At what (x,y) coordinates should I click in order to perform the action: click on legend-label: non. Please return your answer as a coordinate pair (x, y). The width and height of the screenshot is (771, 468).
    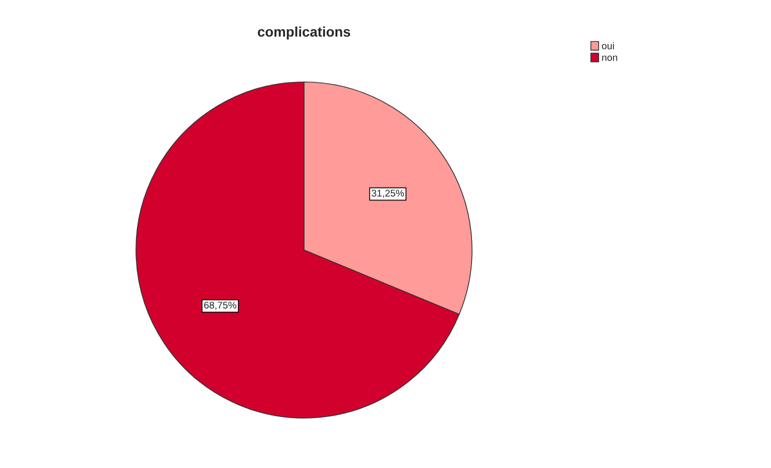
    Looking at the image, I should click on (610, 58).